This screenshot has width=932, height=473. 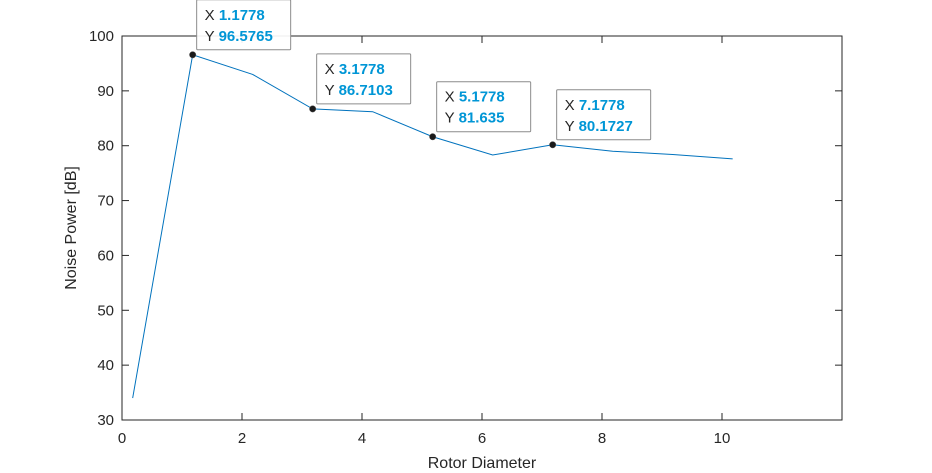 I want to click on datatip-x-line: X 3.1778, so click(x=355, y=69).